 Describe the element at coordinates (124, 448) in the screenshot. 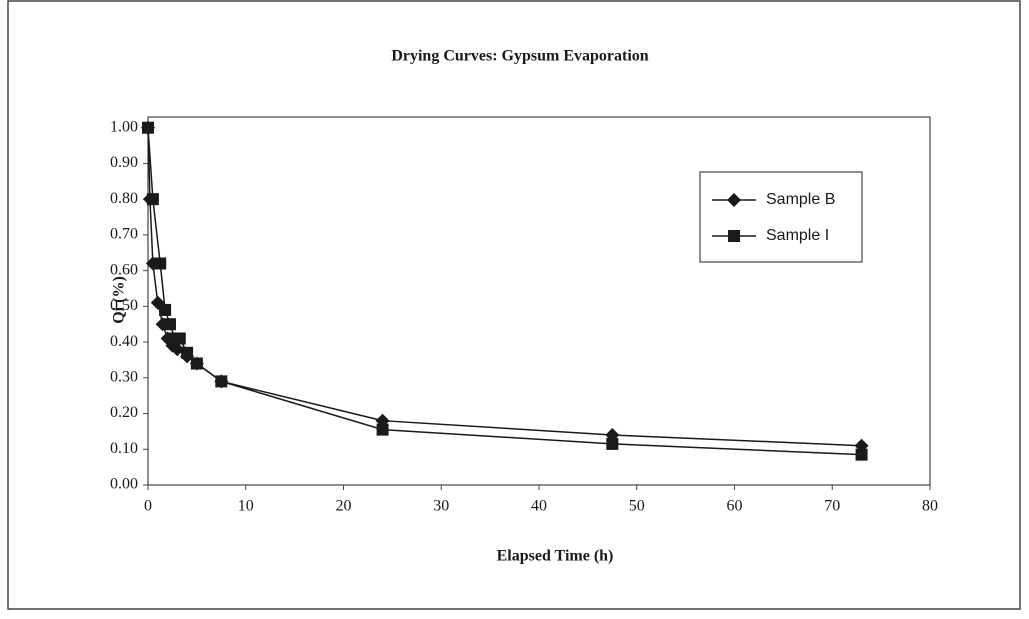

I see `y-tick-label: 0.10` at that location.